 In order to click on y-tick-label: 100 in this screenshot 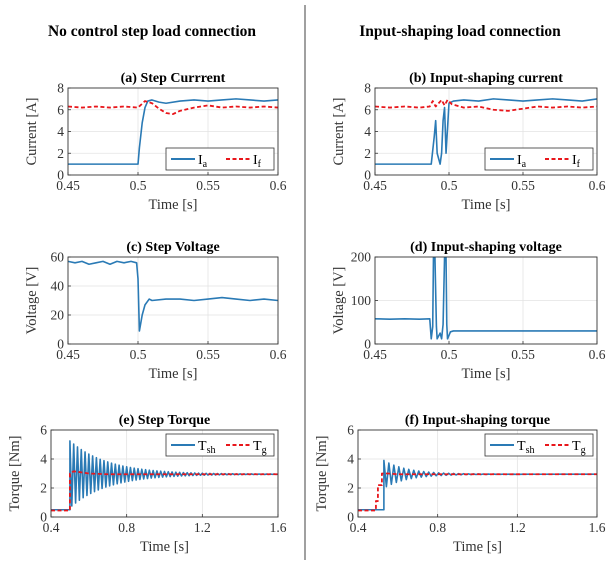, I will do `click(361, 300)`.